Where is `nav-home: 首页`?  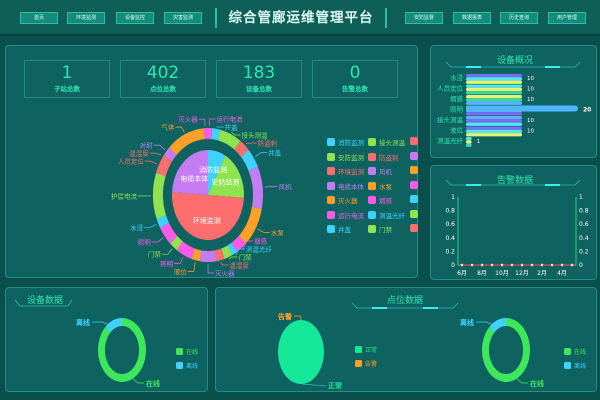
nav-home: 首页 is located at coordinates (39, 18).